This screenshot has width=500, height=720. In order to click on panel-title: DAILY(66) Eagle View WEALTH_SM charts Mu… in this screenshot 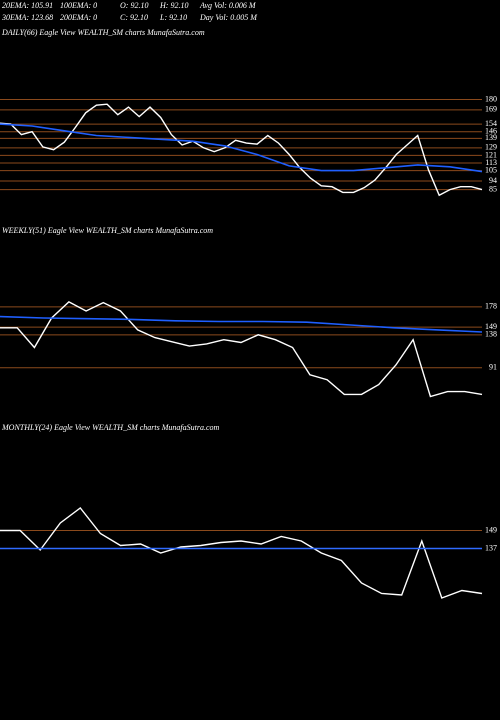, I will do `click(103, 32)`.